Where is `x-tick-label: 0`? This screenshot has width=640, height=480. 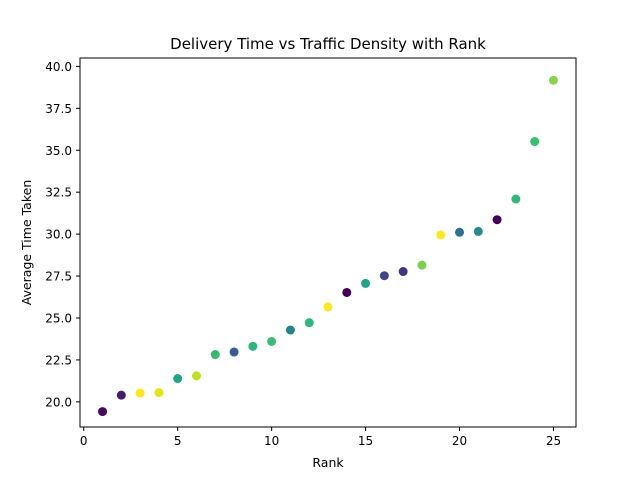
x-tick-label: 0 is located at coordinates (84, 441).